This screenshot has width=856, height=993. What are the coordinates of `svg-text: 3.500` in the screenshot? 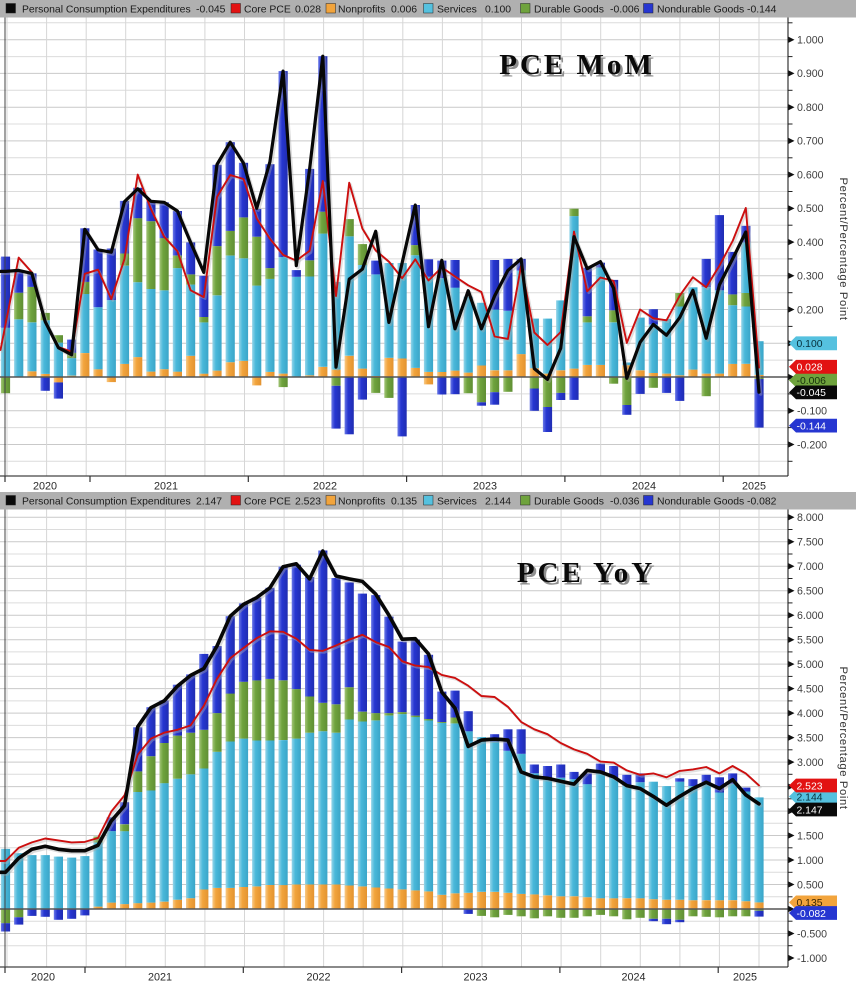 It's located at (810, 738).